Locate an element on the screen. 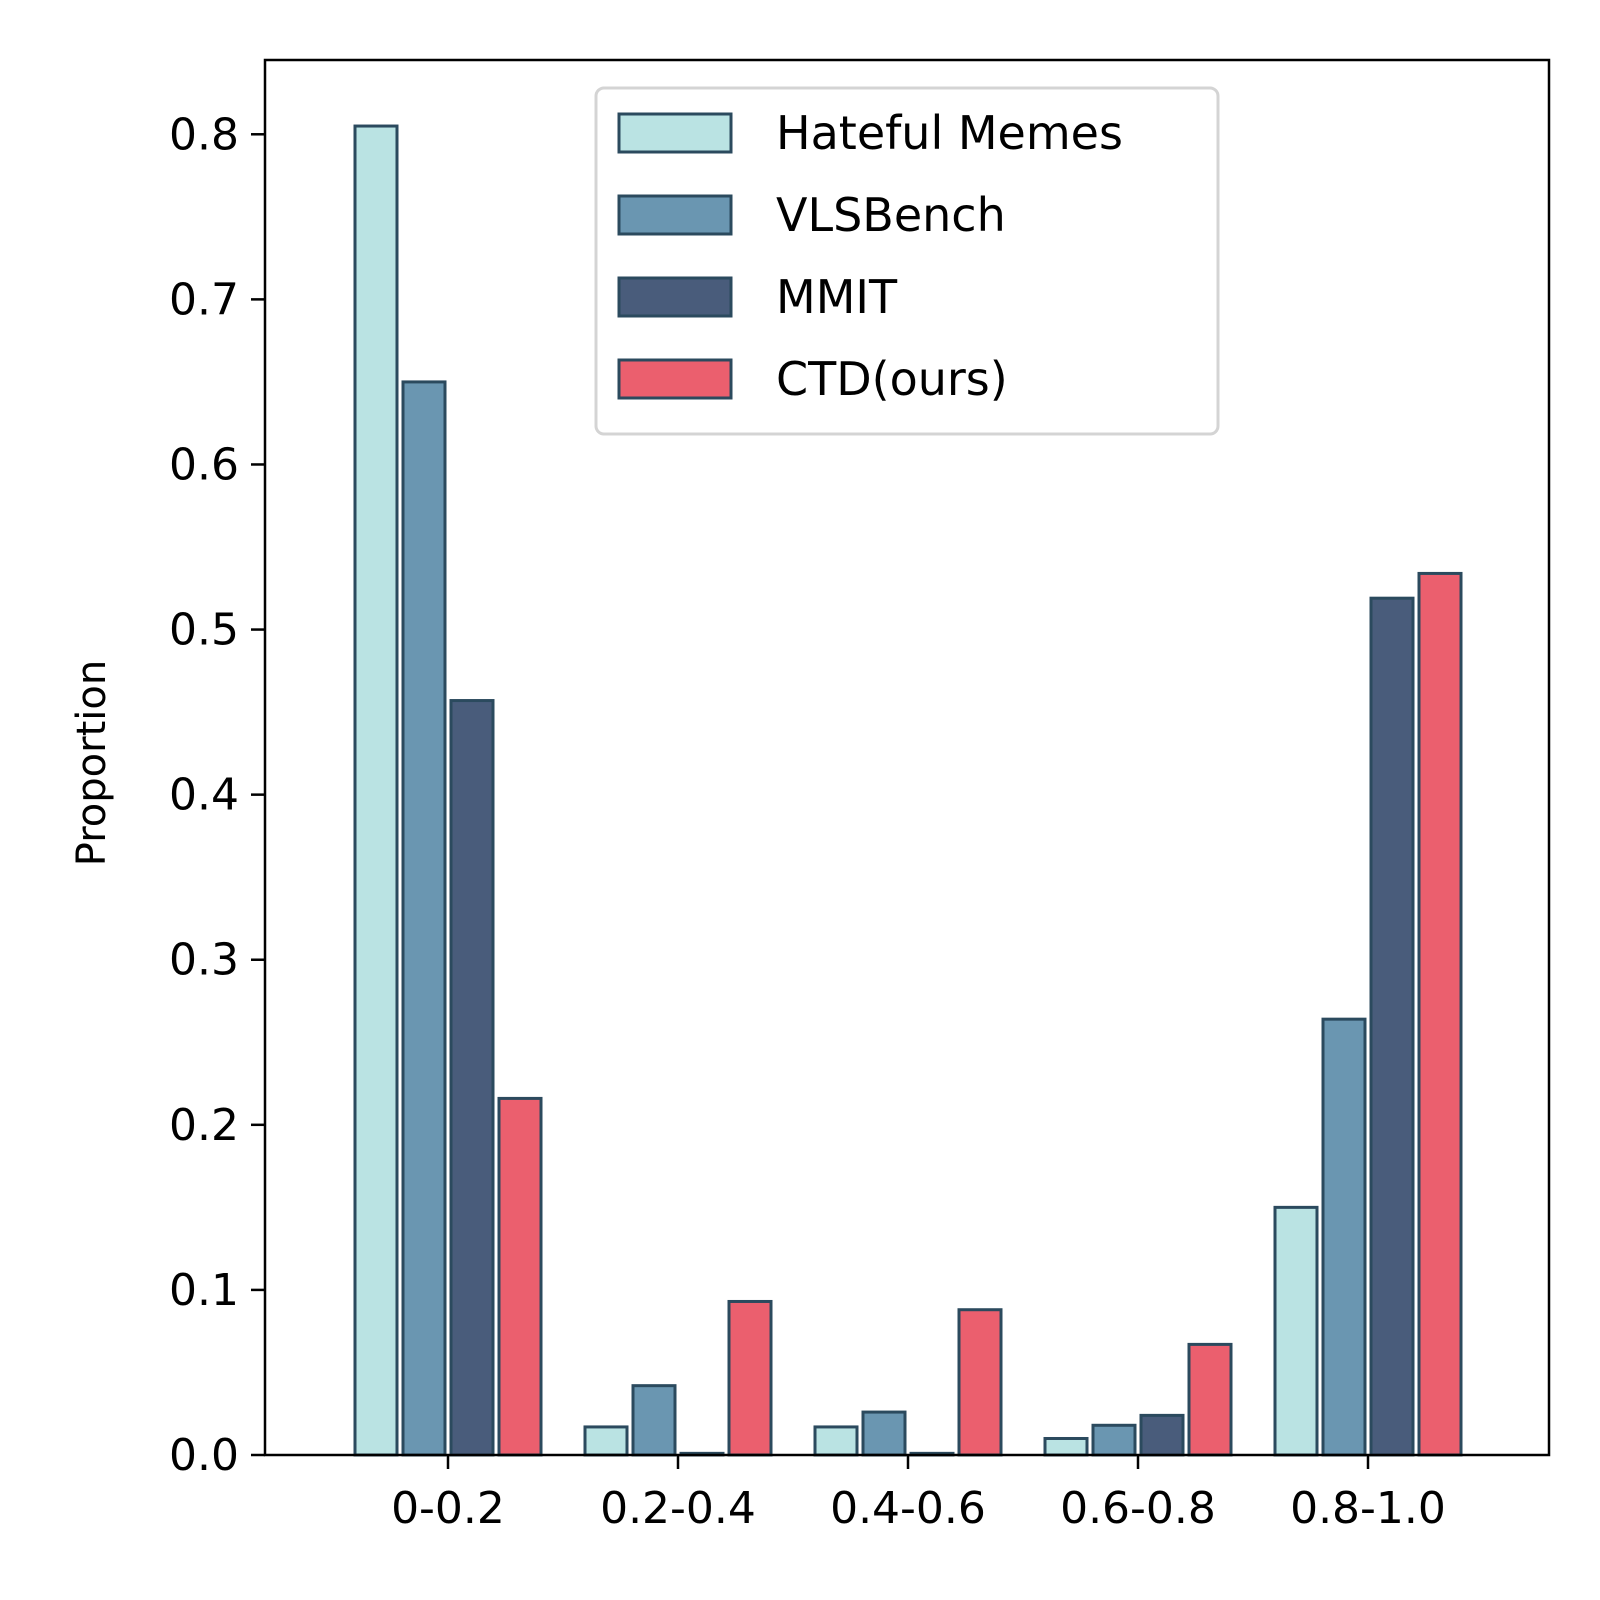 This screenshot has width=1600, height=1600. legend-box is located at coordinates (907, 261).